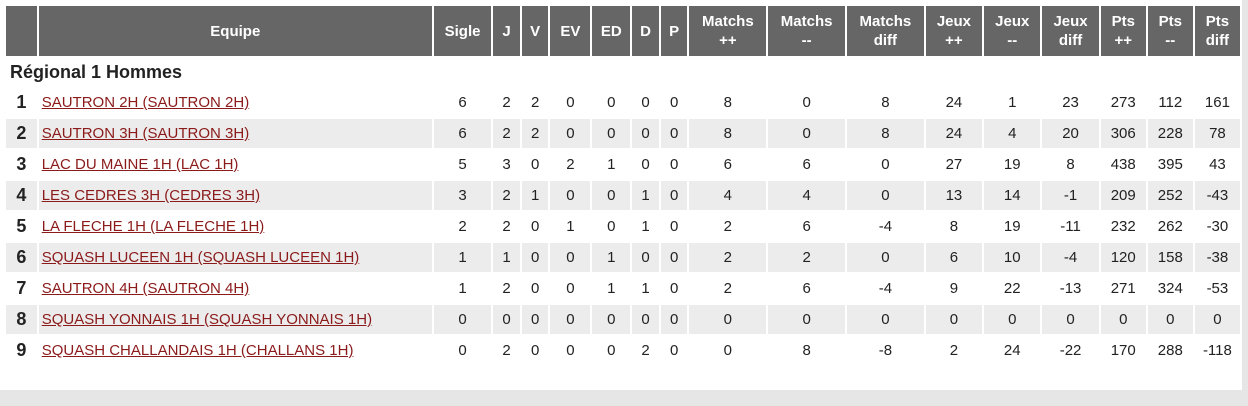 This screenshot has width=1248, height=406. Describe the element at coordinates (885, 195) in the screenshot. I see `matchs-diff-cell: 0` at that location.